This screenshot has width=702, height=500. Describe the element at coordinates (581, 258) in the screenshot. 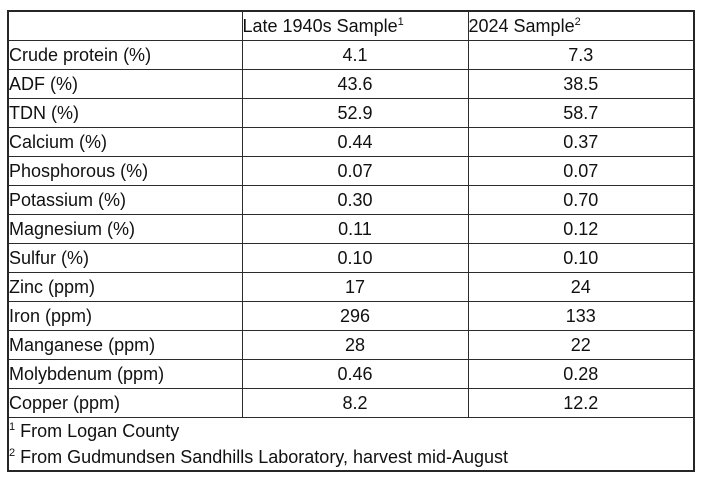

I see `value-2024: 0.10` at that location.